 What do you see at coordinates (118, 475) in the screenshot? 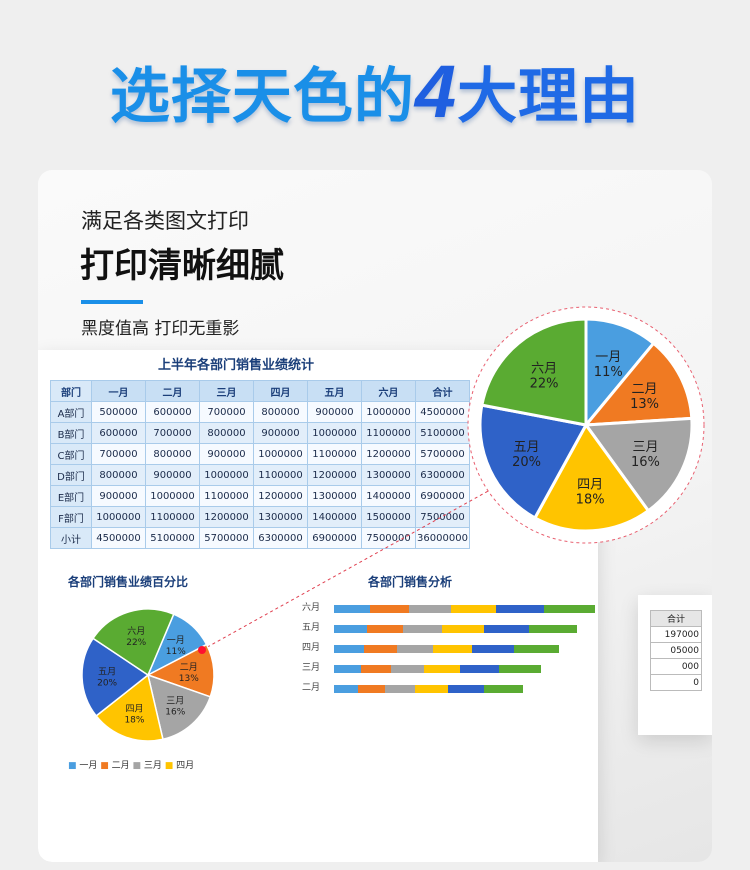
I see `table-cell: 800000` at bounding box center [118, 475].